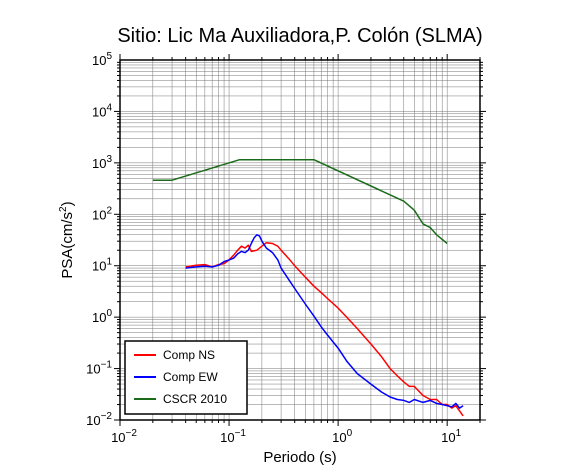 The image size is (586, 475). Describe the element at coordinates (102, 213) in the screenshot. I see `y-tick-label: 10²` at that location.